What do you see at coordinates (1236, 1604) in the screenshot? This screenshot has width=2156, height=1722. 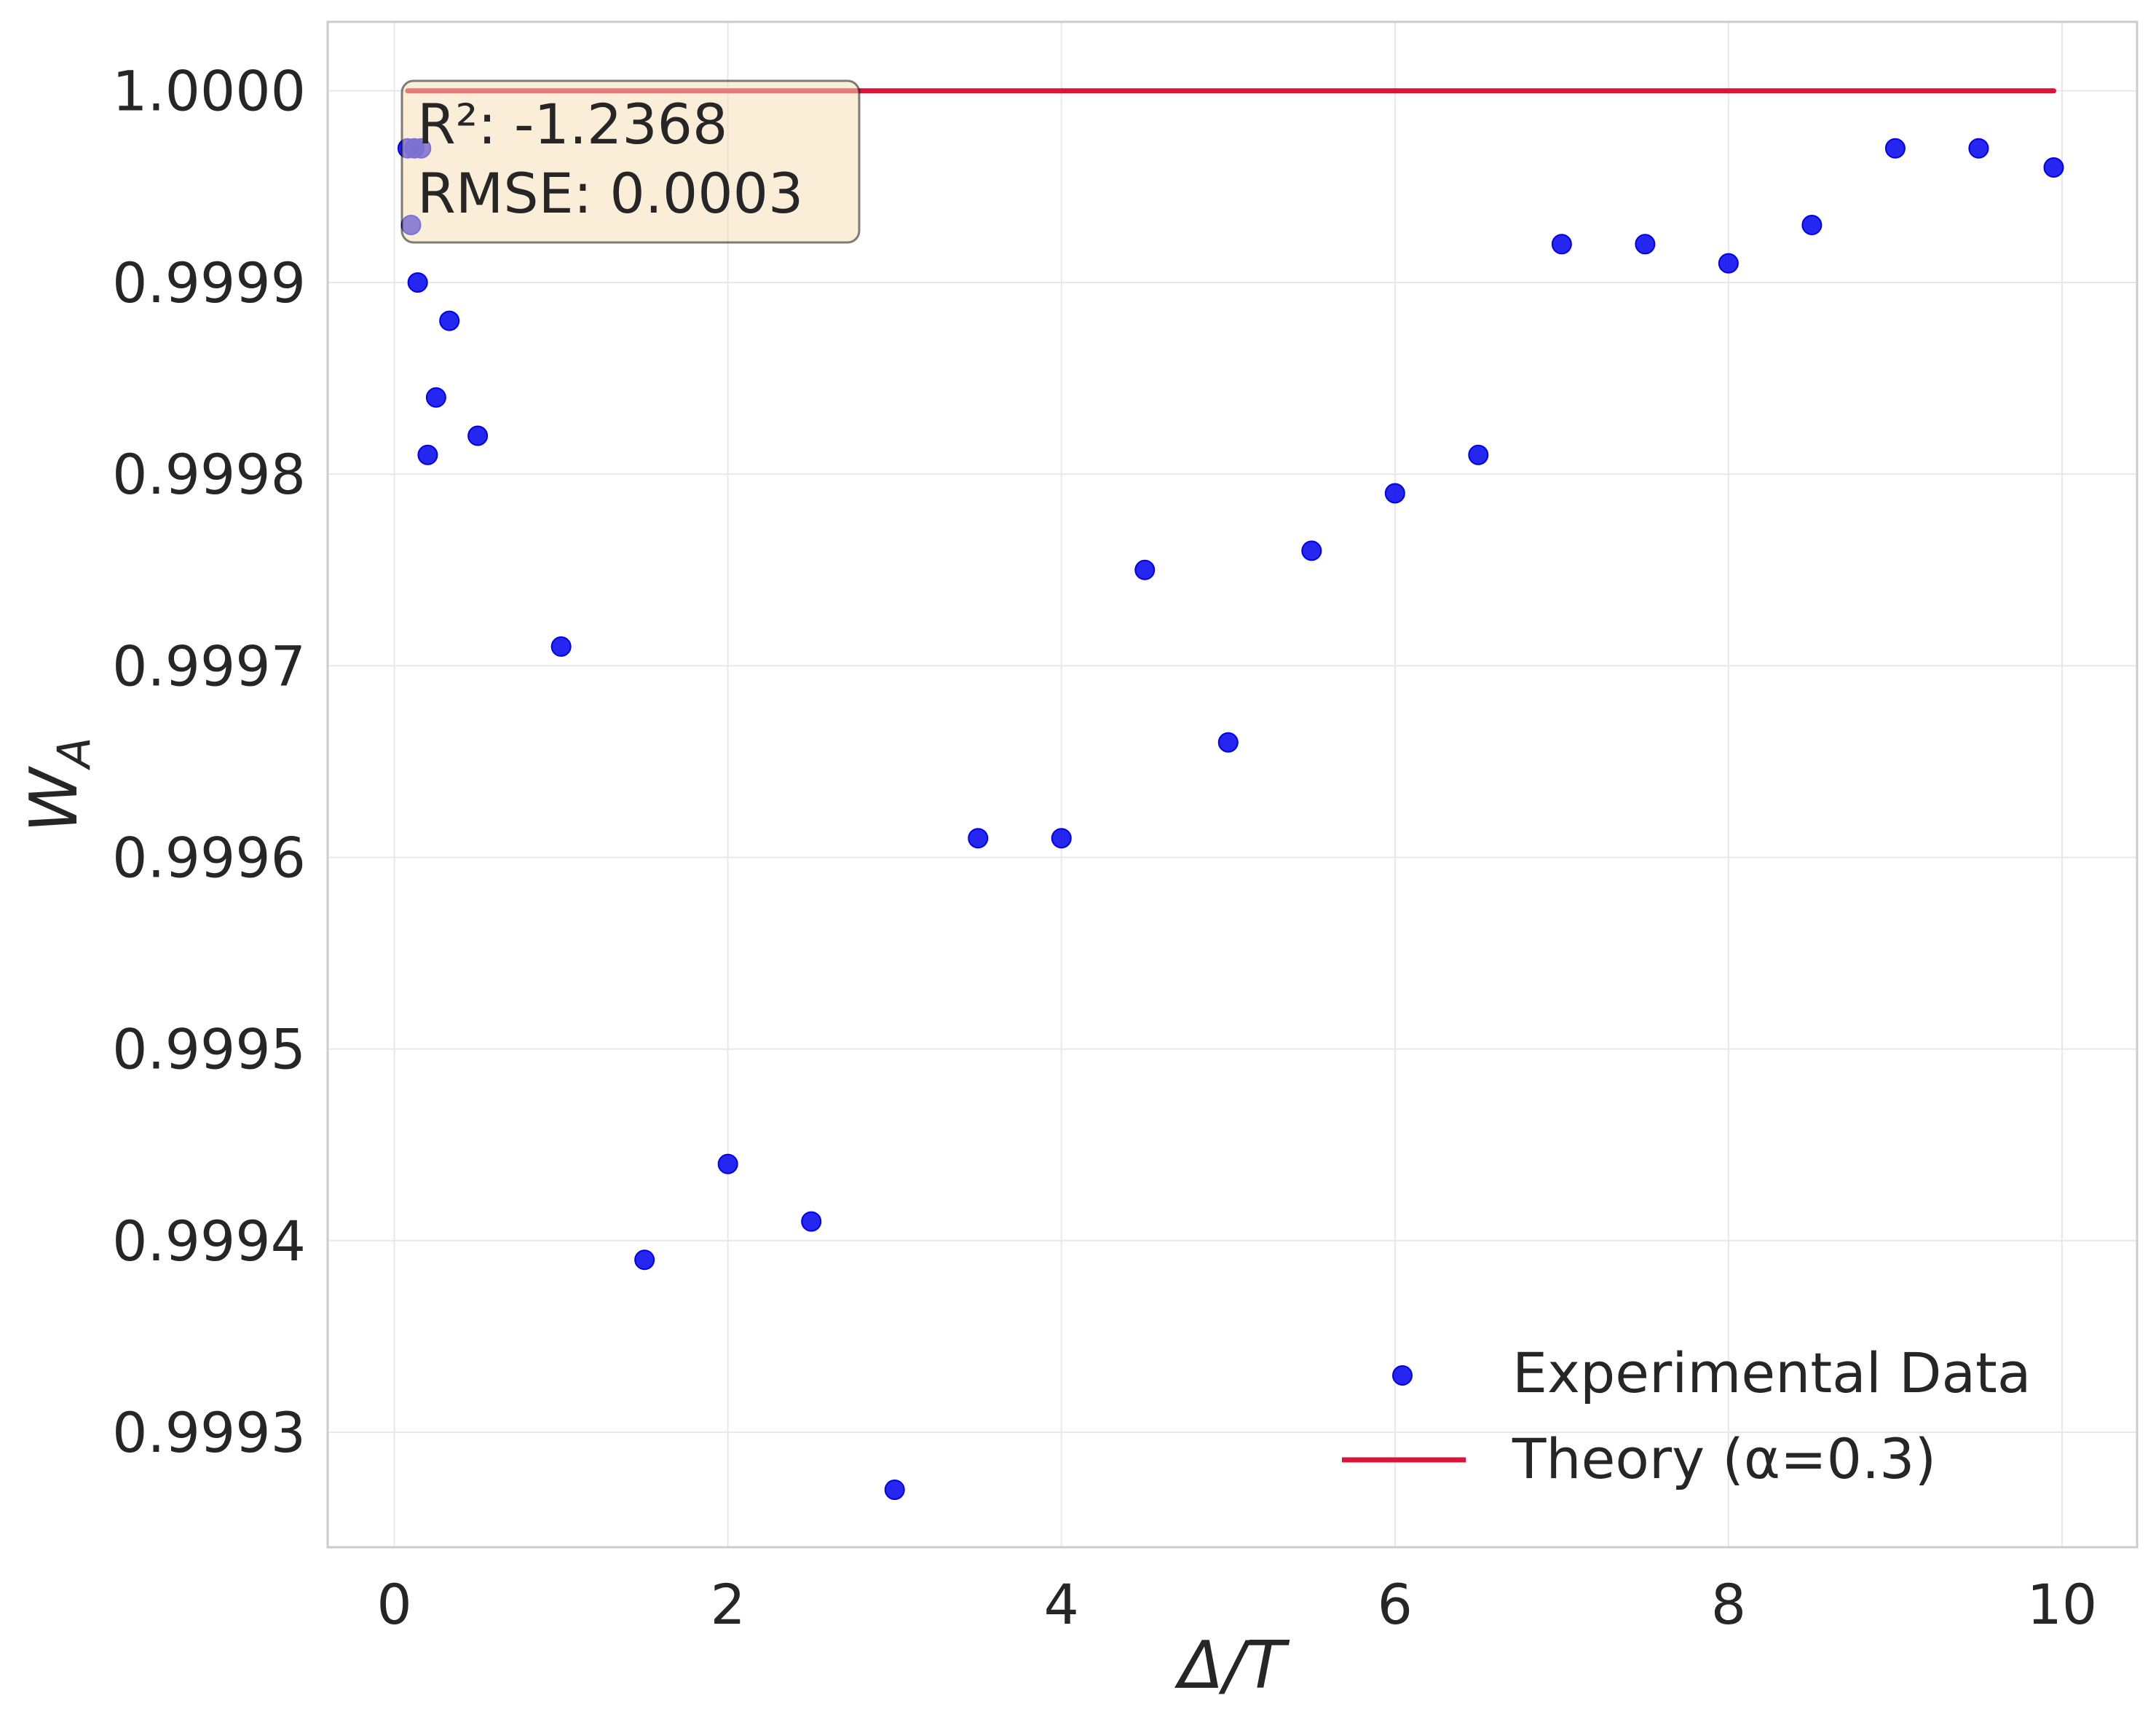 I see `x-tick-labels: 0 2 4 6 8 10` at bounding box center [1236, 1604].